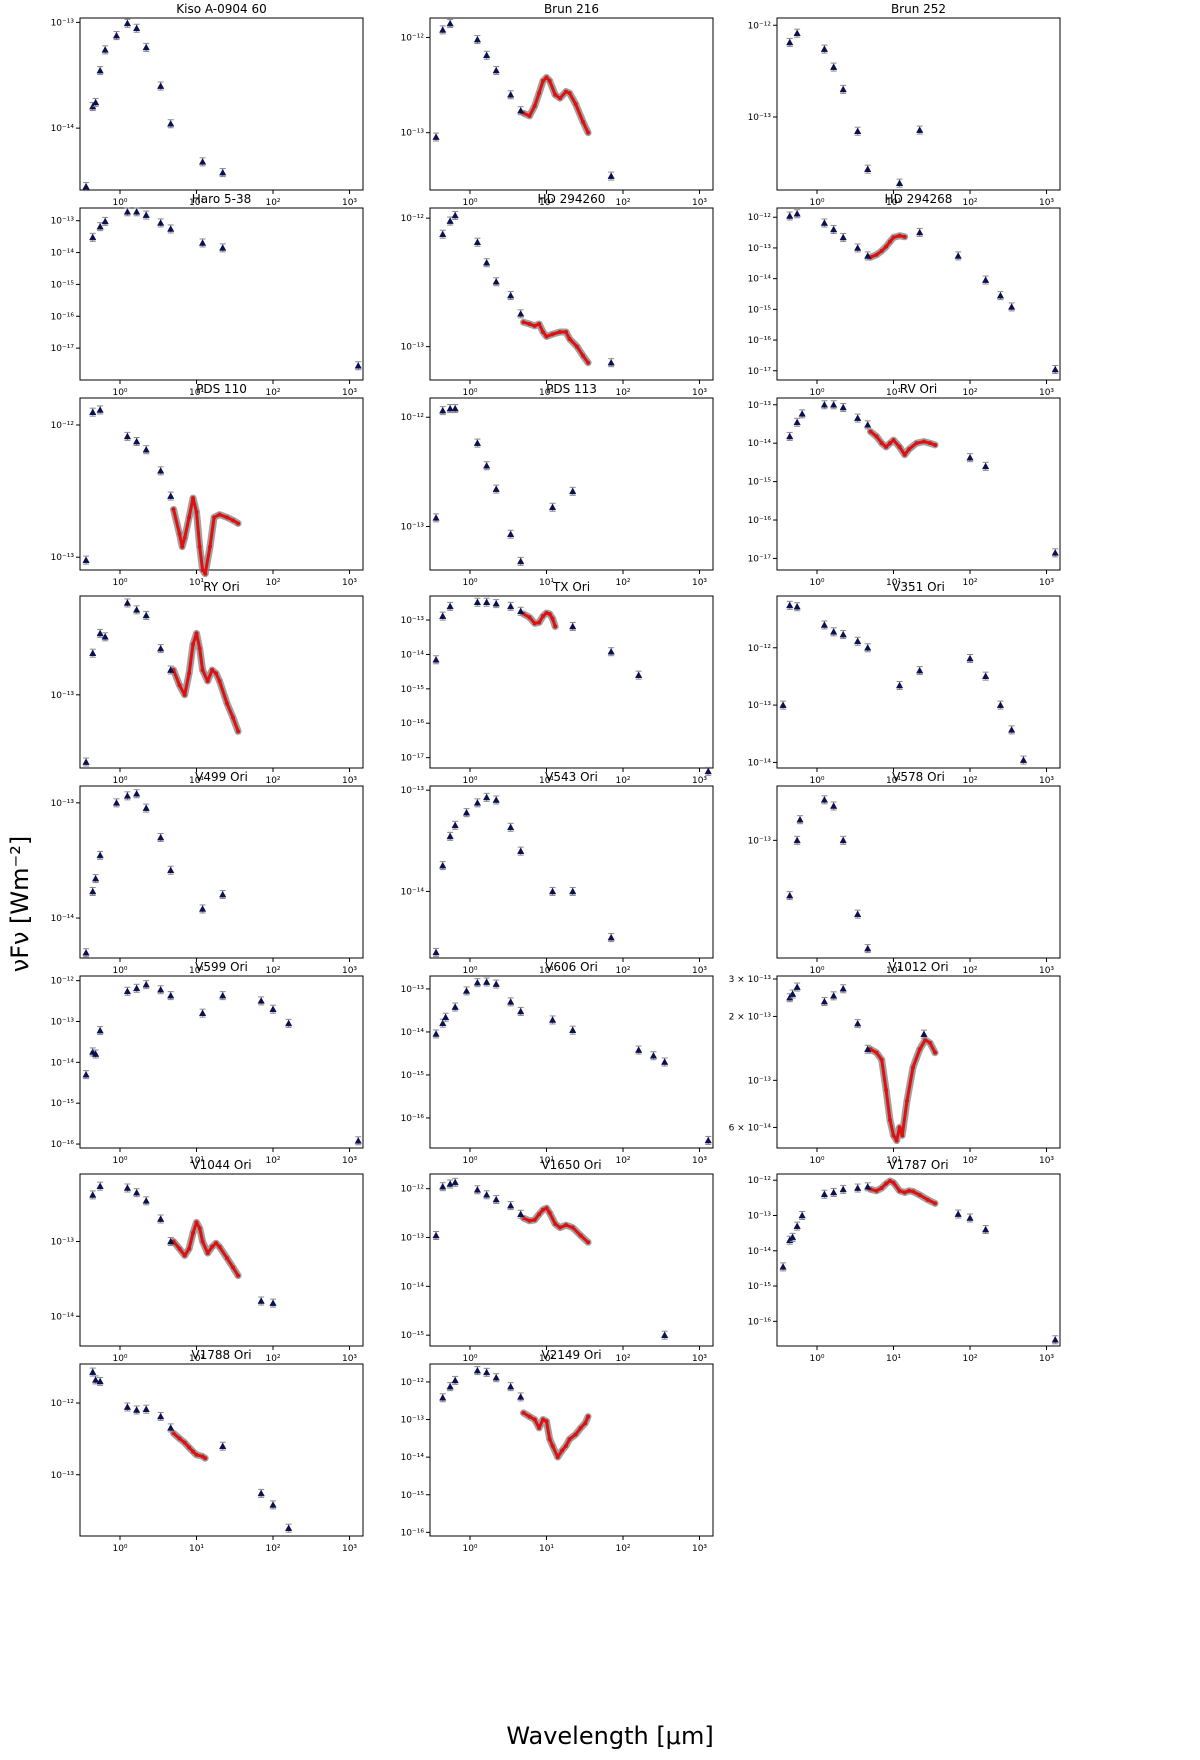  What do you see at coordinates (221, 587) in the screenshot?
I see `panel-title: RY Ori` at bounding box center [221, 587].